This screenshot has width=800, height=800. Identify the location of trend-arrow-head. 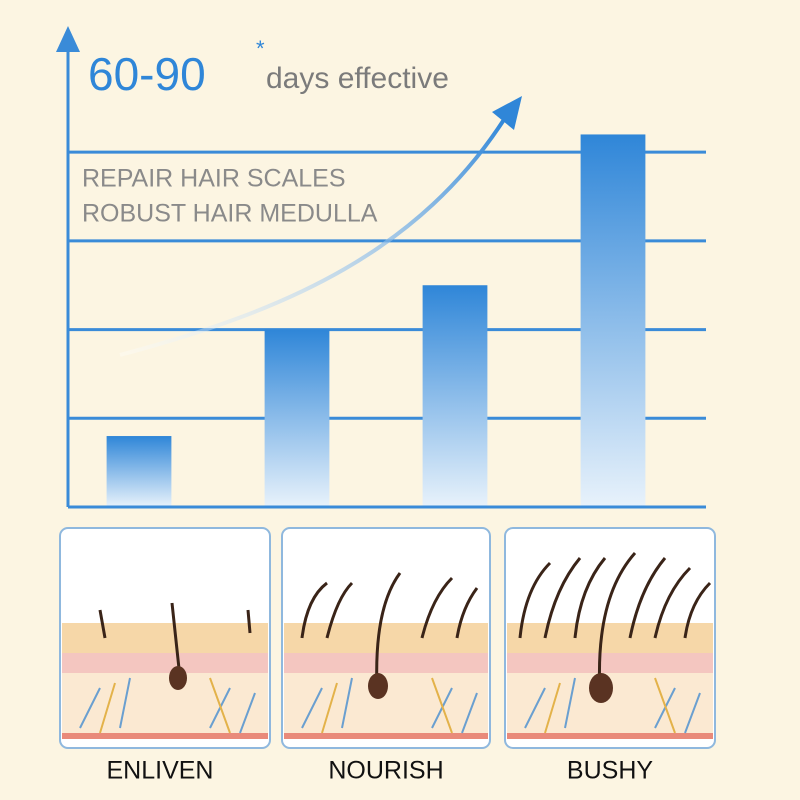
(507, 113).